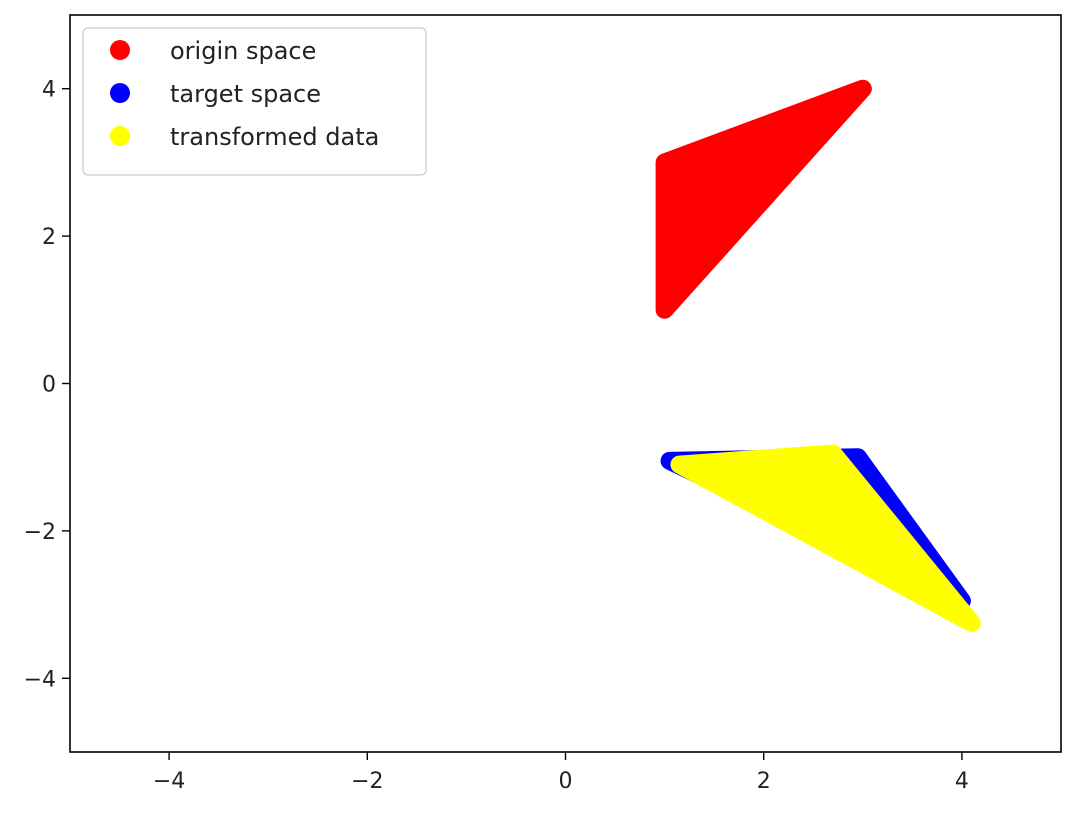 This screenshot has height=829, width=1078. What do you see at coordinates (825, 538) in the screenshot?
I see `series-transformed-data` at bounding box center [825, 538].